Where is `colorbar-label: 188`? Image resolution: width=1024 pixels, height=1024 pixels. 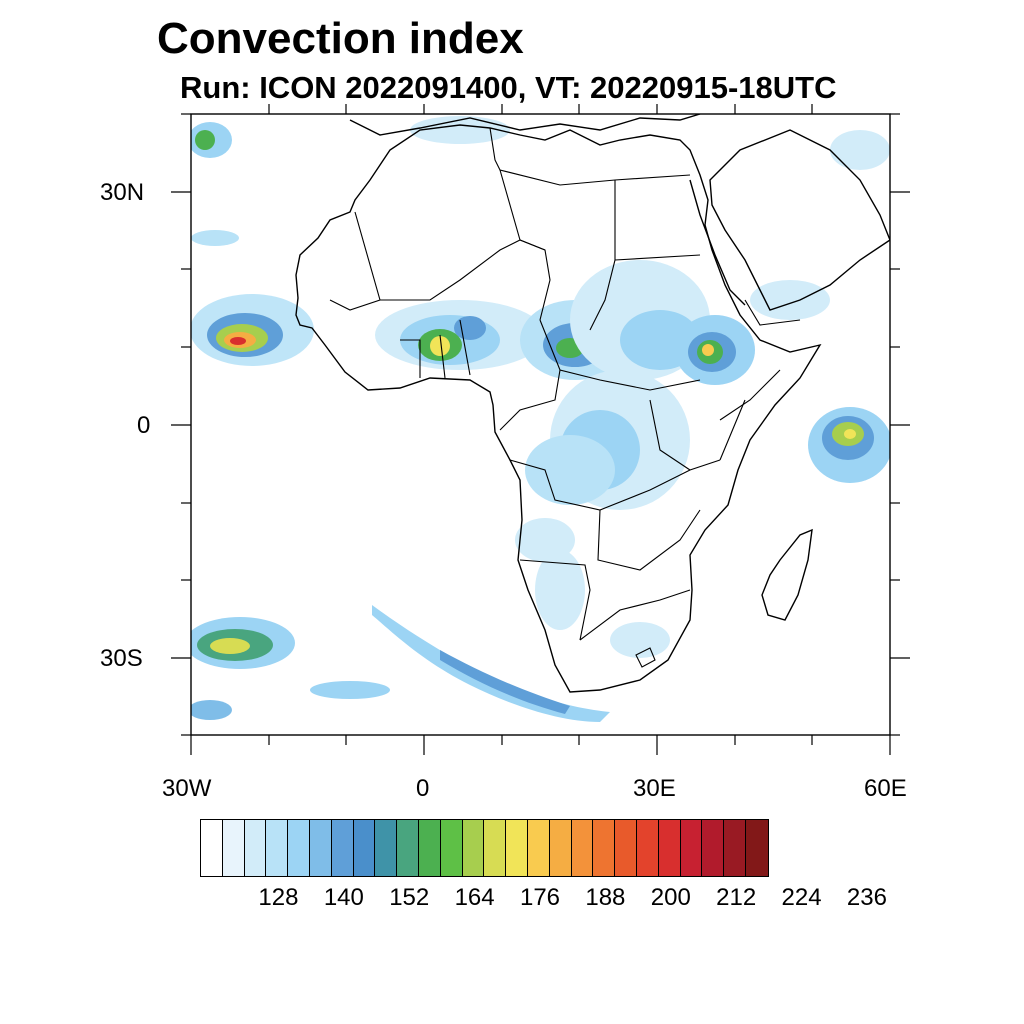
colorbar-label: 188 is located at coordinates (605, 897).